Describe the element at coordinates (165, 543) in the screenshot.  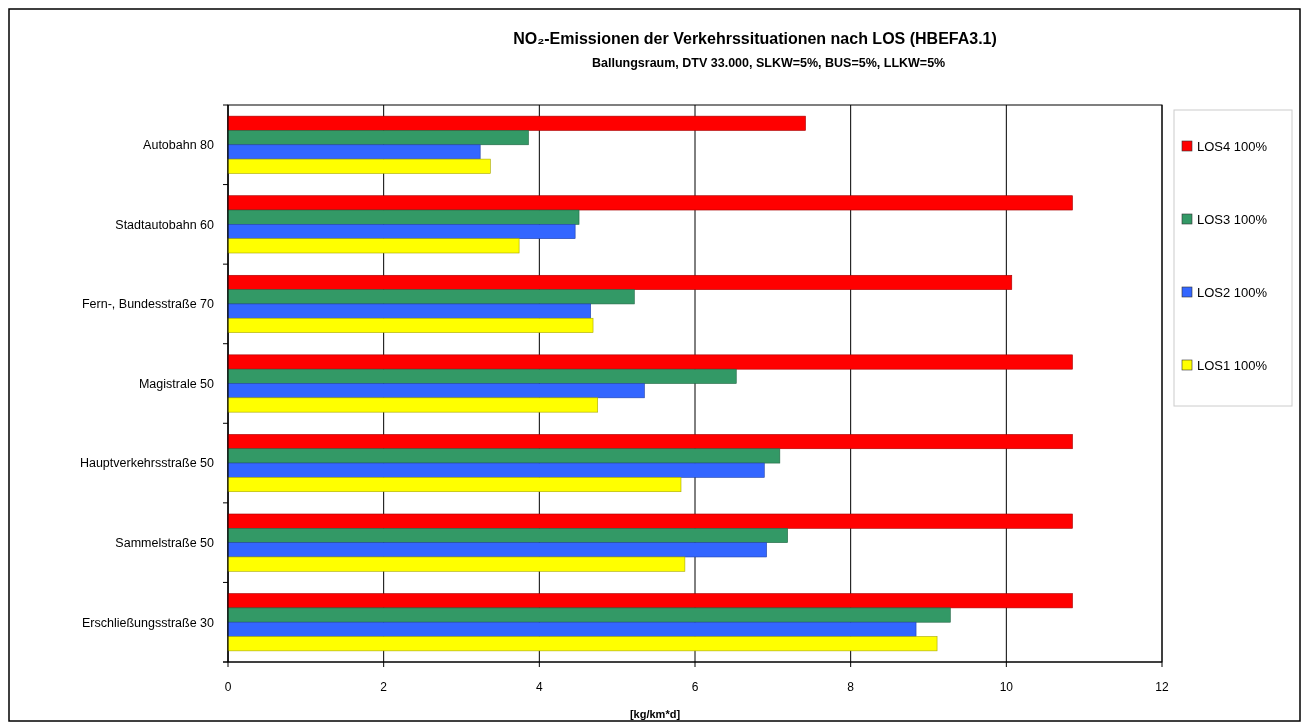
I see `y-tick-label: Sammelstraße 50` at that location.